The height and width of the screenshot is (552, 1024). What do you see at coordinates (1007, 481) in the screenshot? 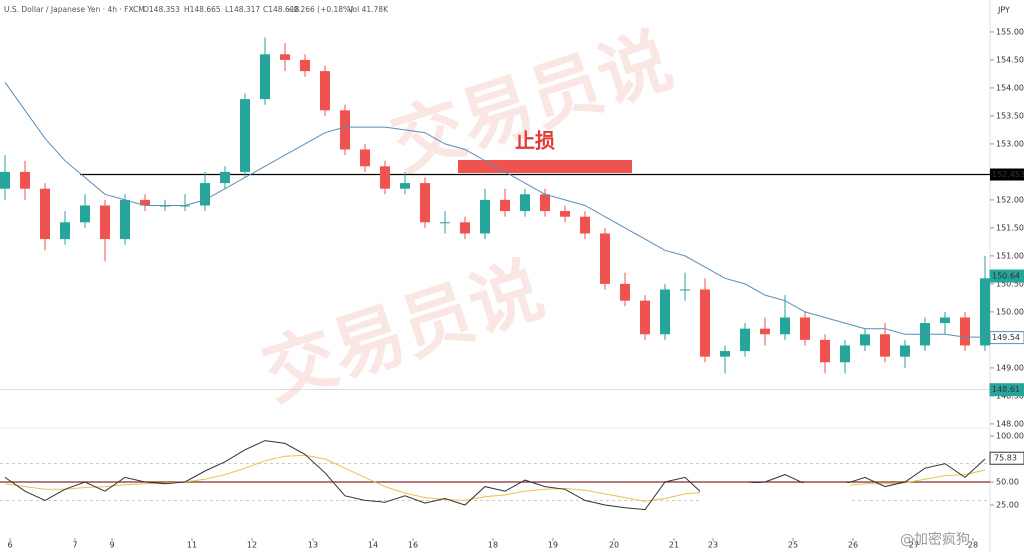
I see `y2-tick-label: 50.00` at bounding box center [1007, 481].